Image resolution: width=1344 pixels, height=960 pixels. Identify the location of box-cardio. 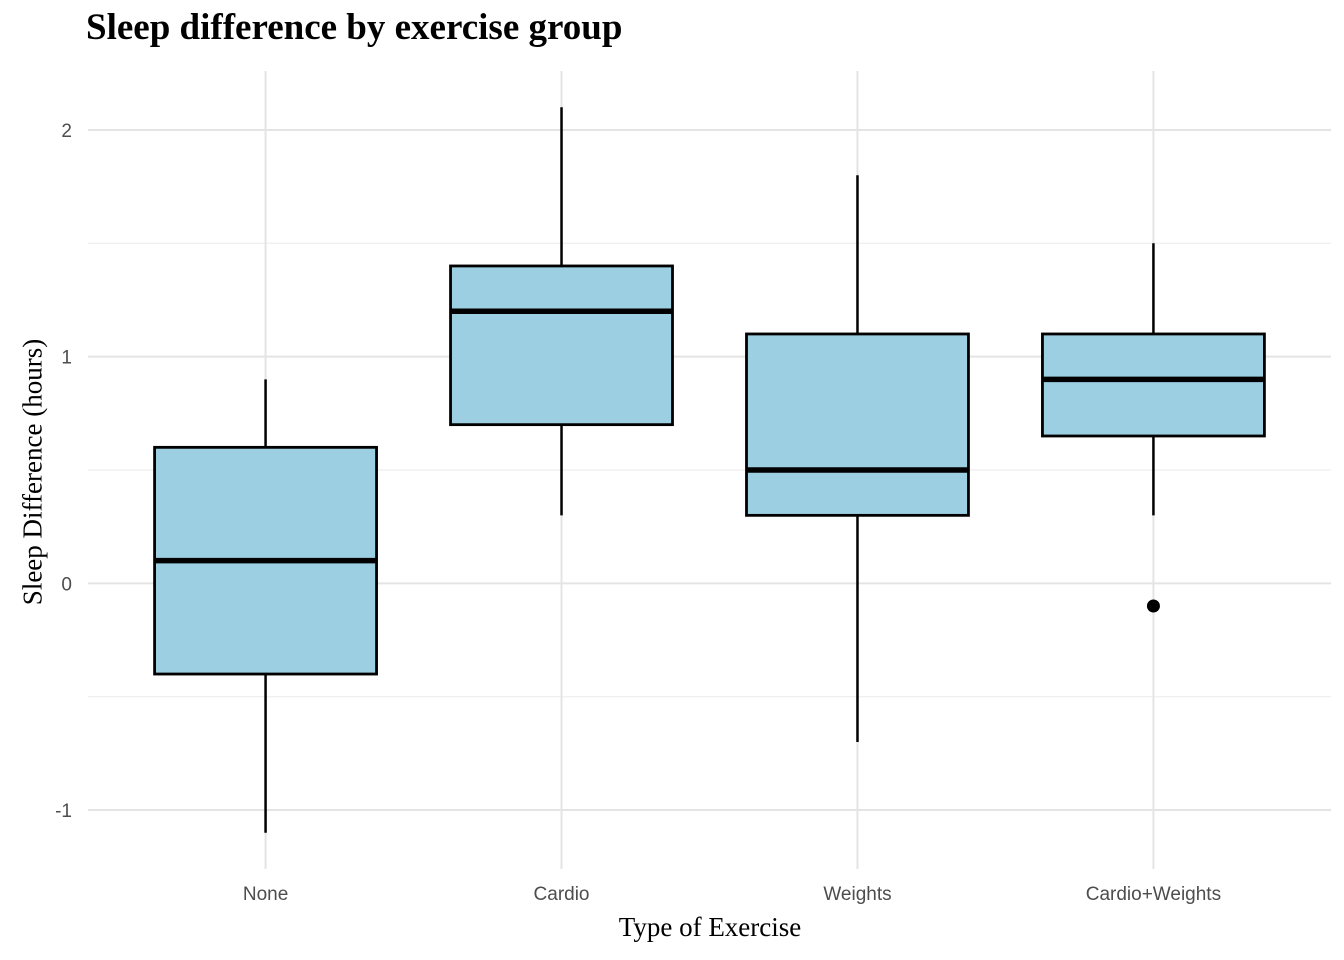
(561, 345).